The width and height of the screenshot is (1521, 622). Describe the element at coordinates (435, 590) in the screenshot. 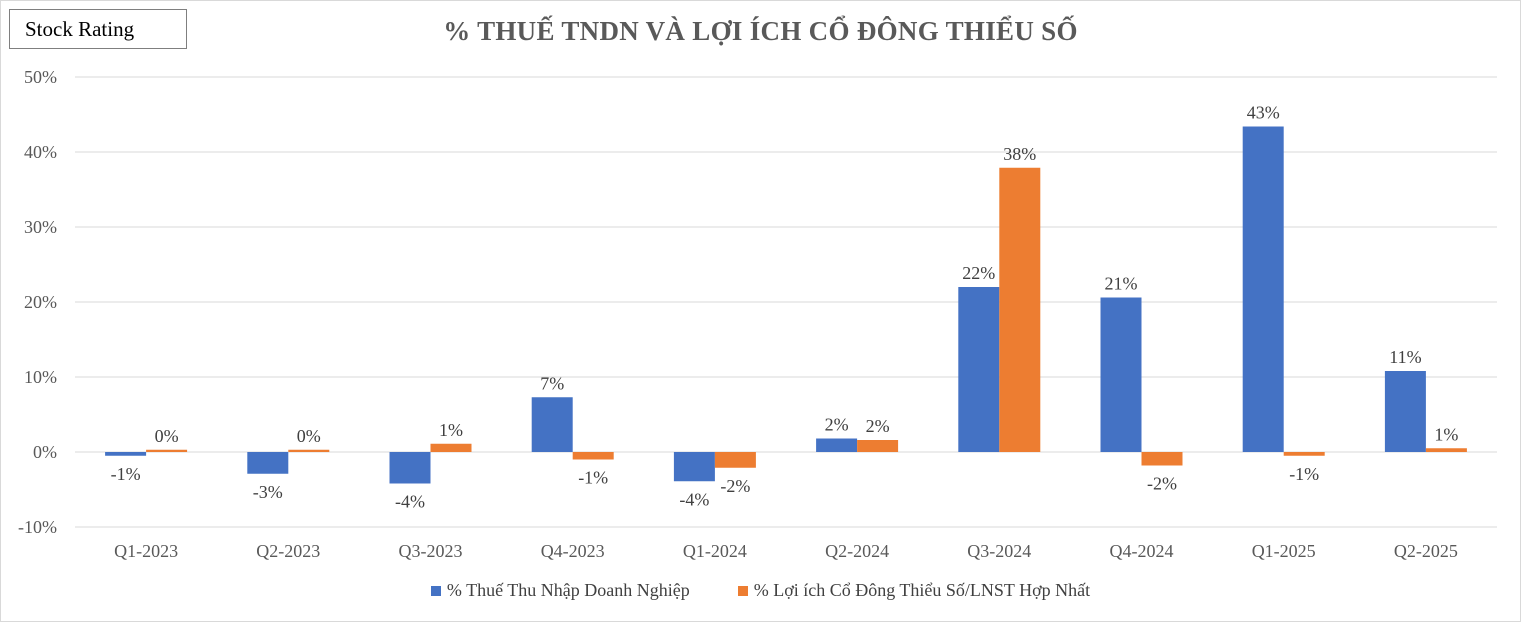

I see `legend-swatch-corporate-tax` at that location.